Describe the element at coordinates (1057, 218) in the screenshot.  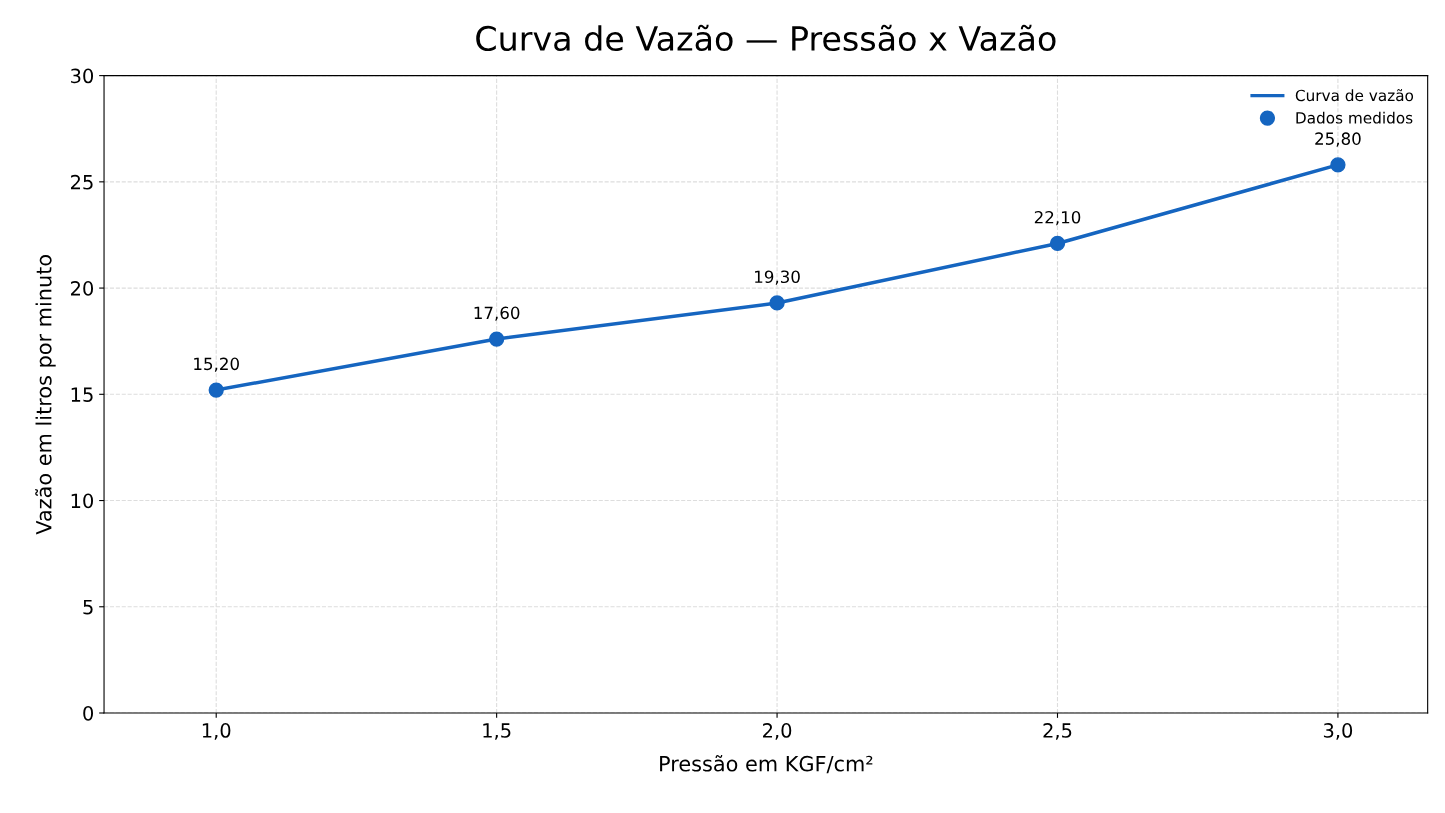
I see `data-label: 22,10` at that location.